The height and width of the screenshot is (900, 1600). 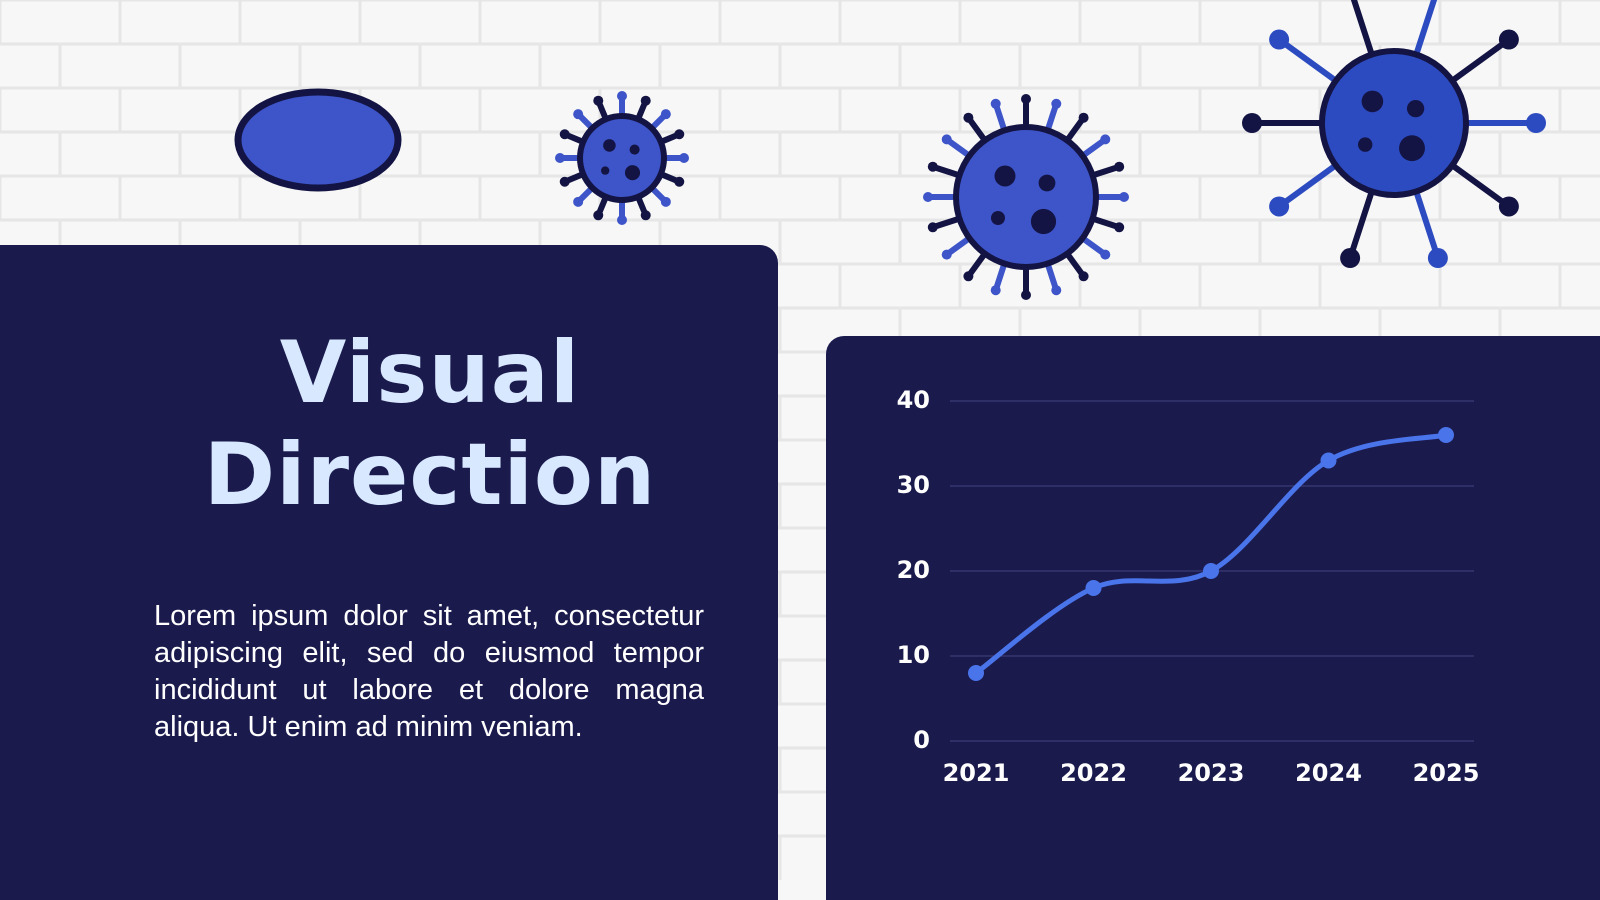 What do you see at coordinates (1211, 554) in the screenshot?
I see `line` at bounding box center [1211, 554].